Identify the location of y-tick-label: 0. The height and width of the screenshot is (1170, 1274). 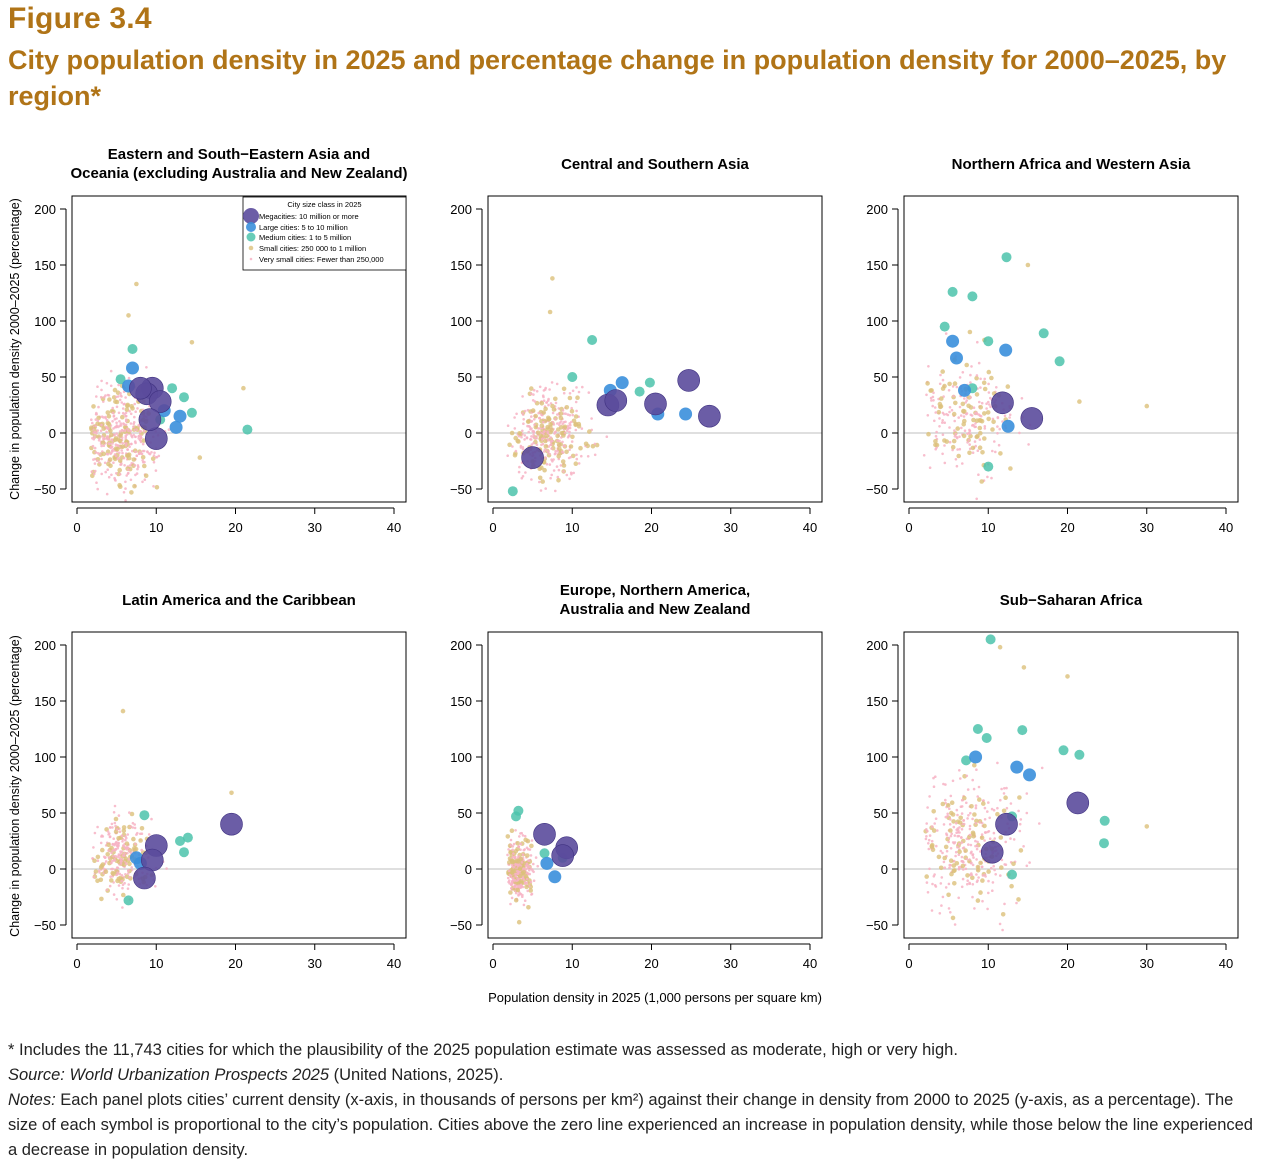
(468, 433).